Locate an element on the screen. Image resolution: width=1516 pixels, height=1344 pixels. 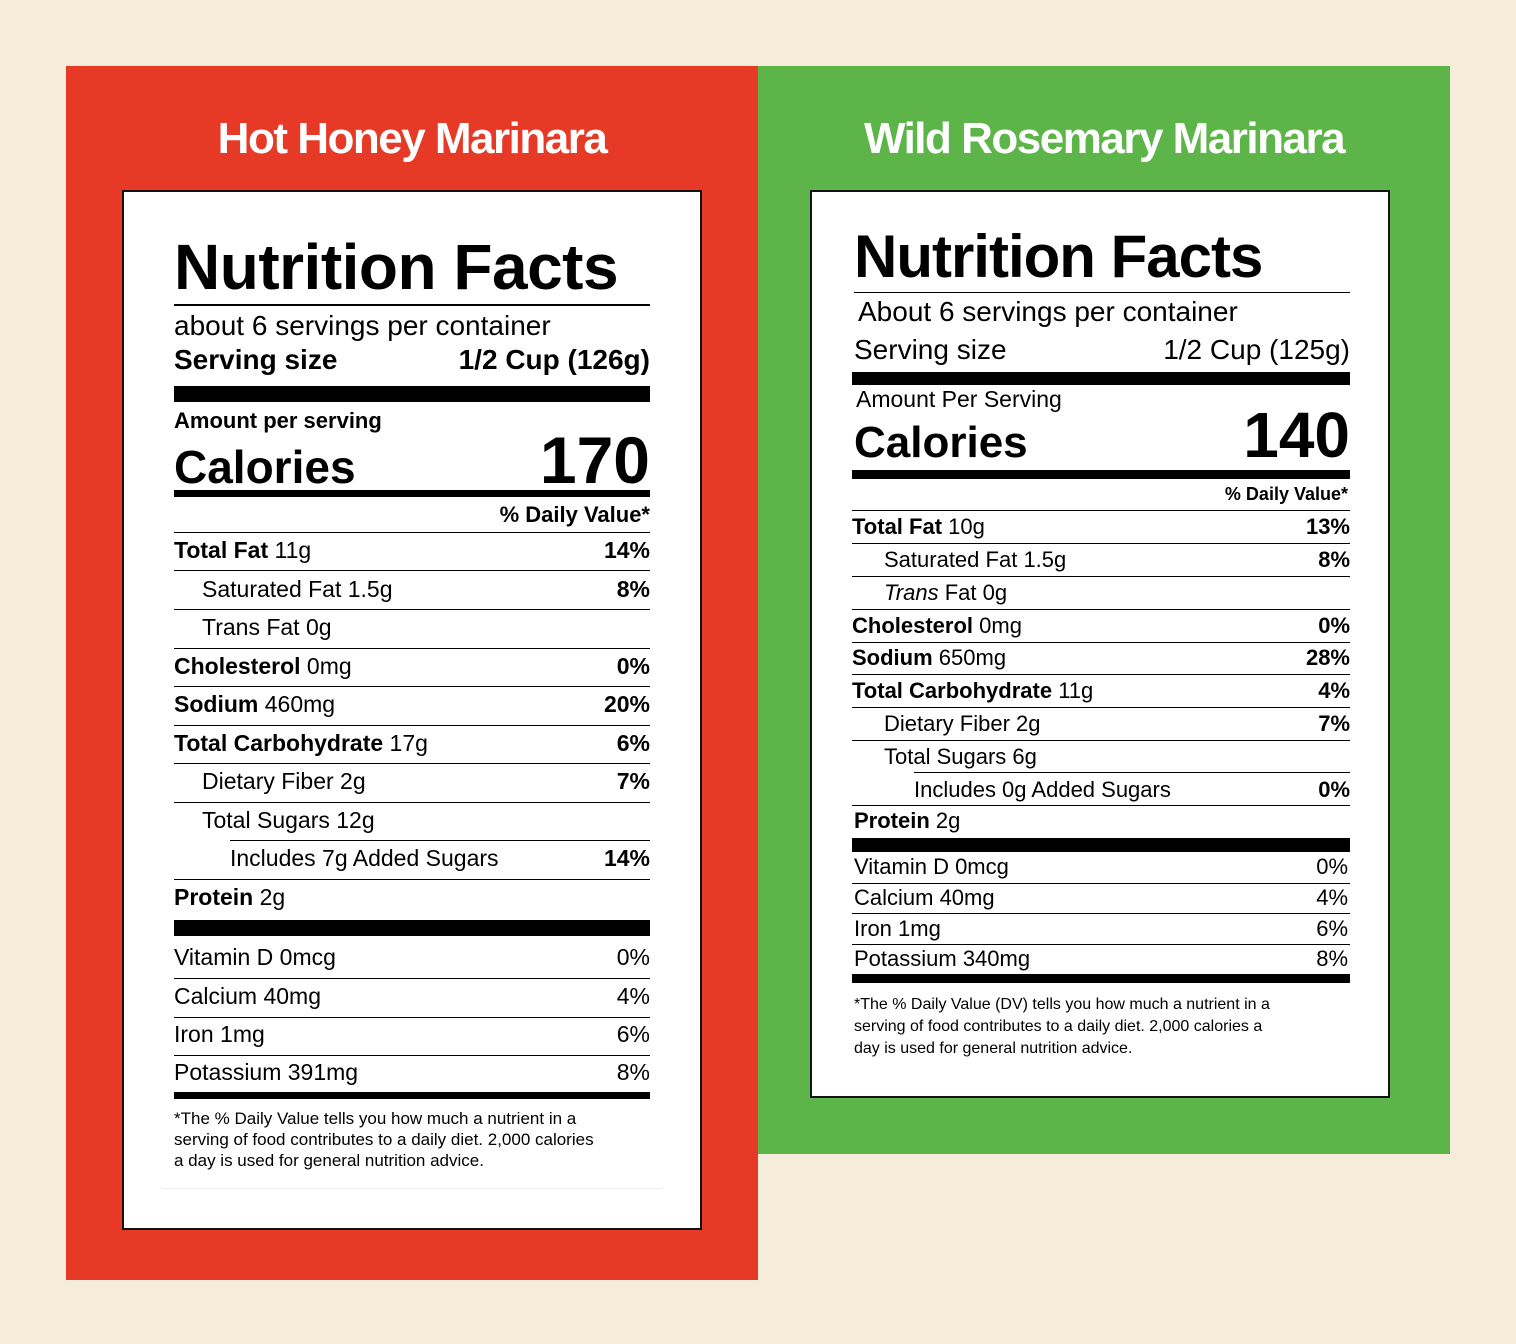
nutrient-row-total-carbohydrate: Total Carbohydrate 11g 4% is located at coordinates (1101, 691).